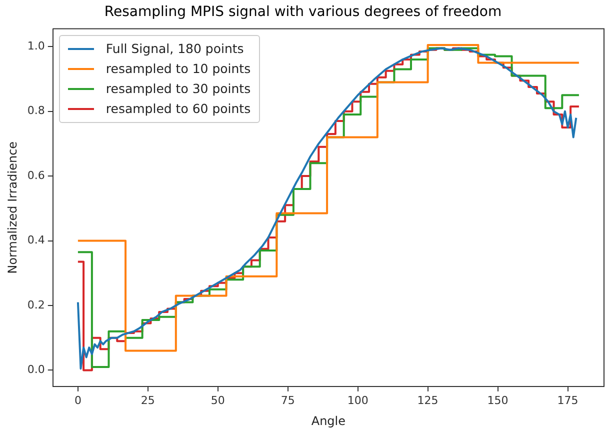 This screenshot has height=437, width=610. What do you see at coordinates (36, 111) in the screenshot?
I see `y-tick-label: 0.8` at bounding box center [36, 111].